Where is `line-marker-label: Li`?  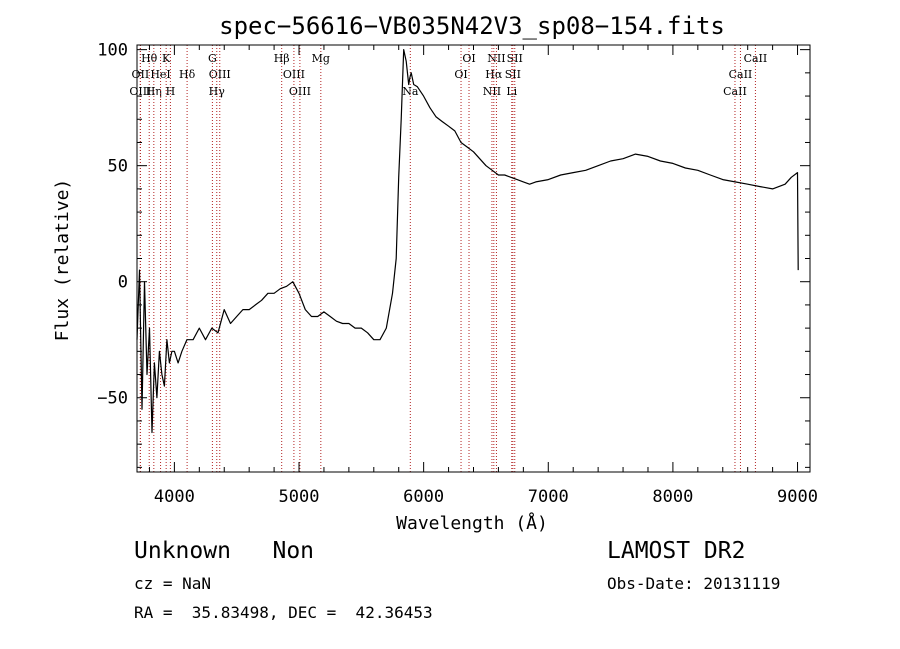 line-marker-label: Li is located at coordinates (511, 91).